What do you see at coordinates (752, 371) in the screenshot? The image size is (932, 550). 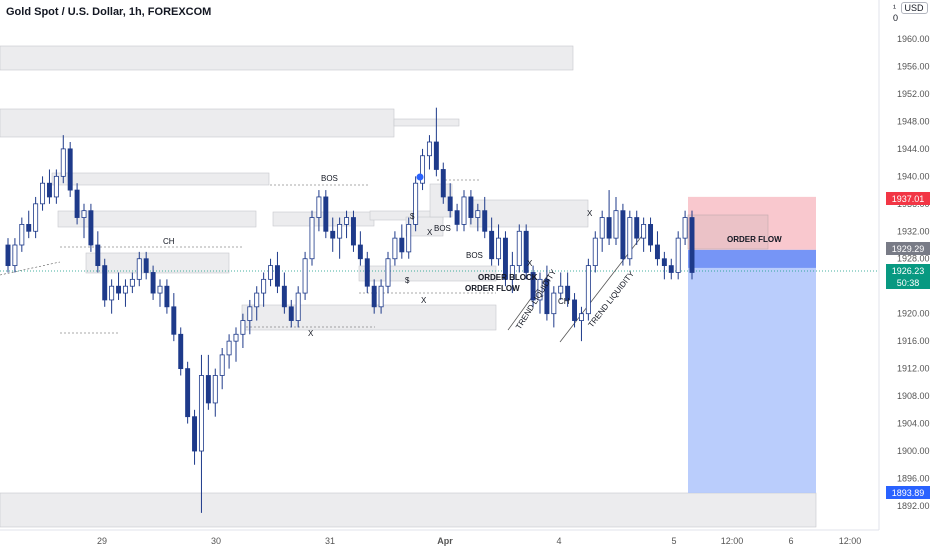 I see `take-profit-zone` at bounding box center [752, 371].